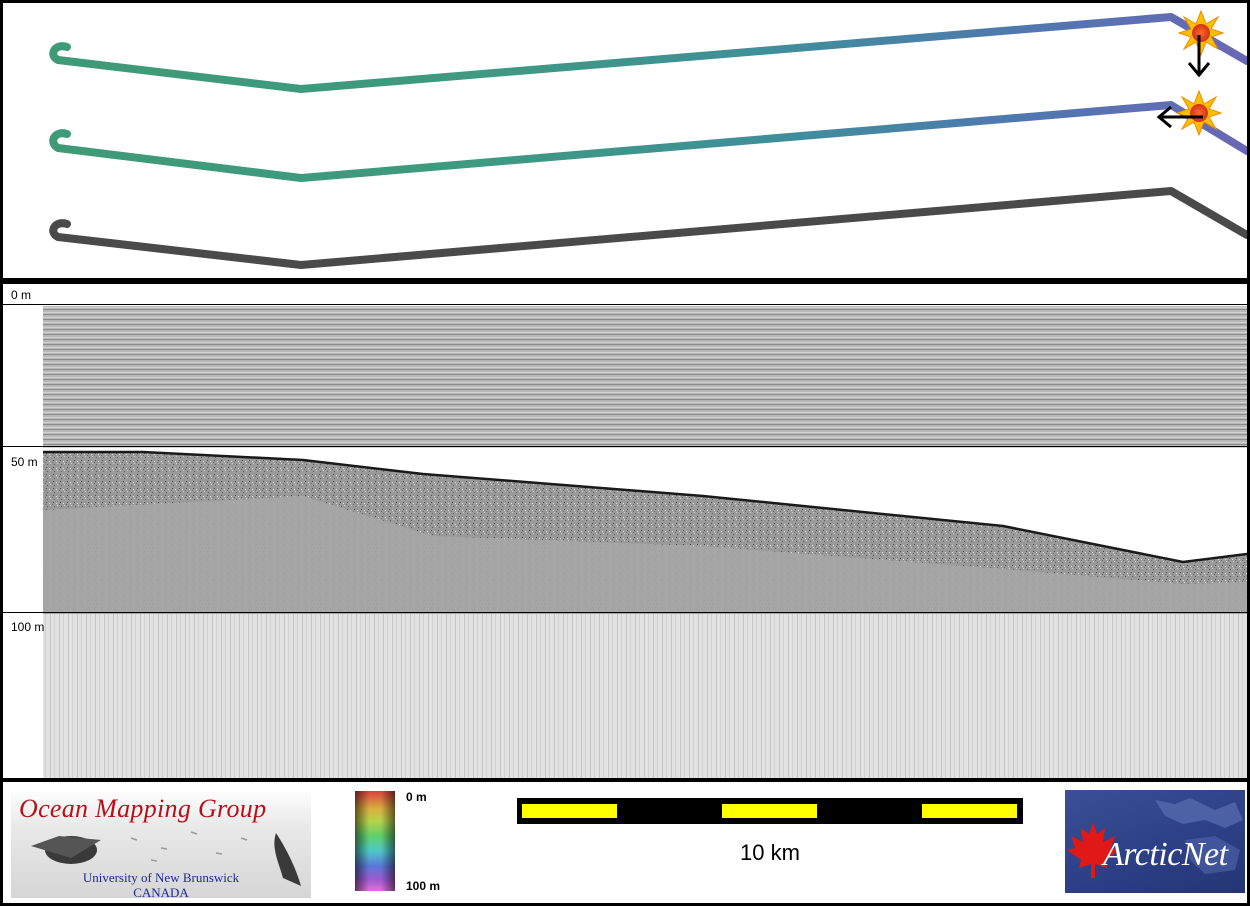  I want to click on omg-country: CANADA, so click(161, 892).